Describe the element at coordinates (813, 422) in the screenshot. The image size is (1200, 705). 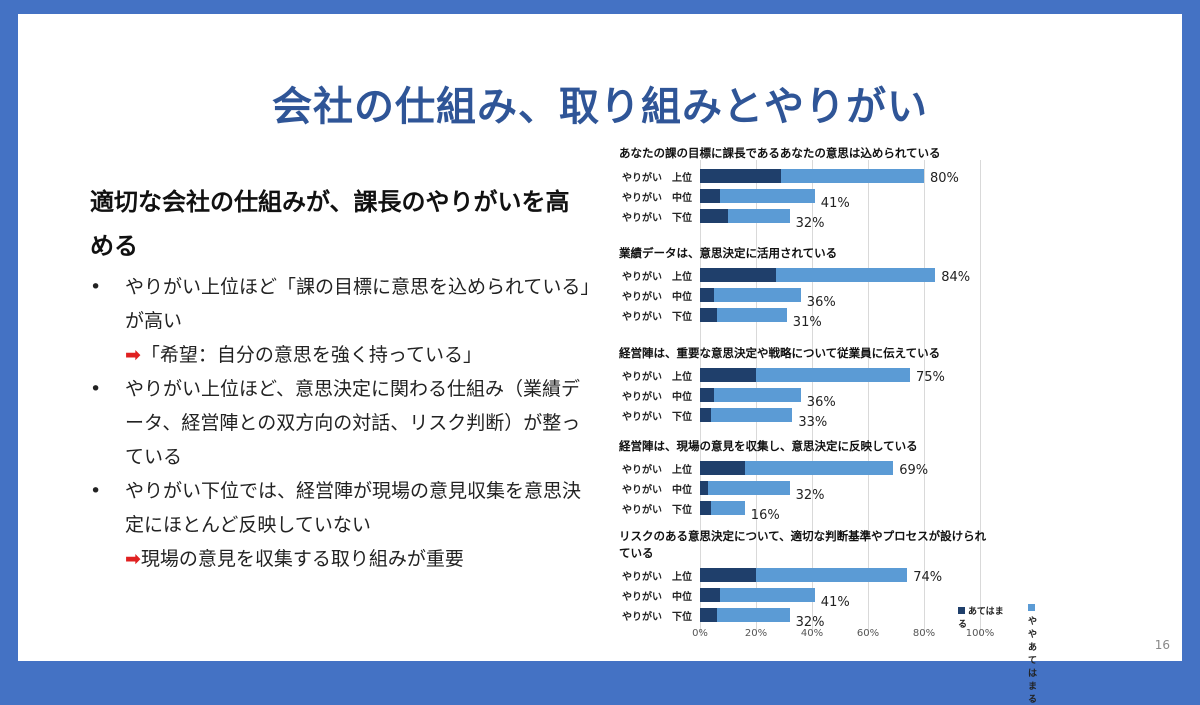
I see `value-label: 33%` at that location.